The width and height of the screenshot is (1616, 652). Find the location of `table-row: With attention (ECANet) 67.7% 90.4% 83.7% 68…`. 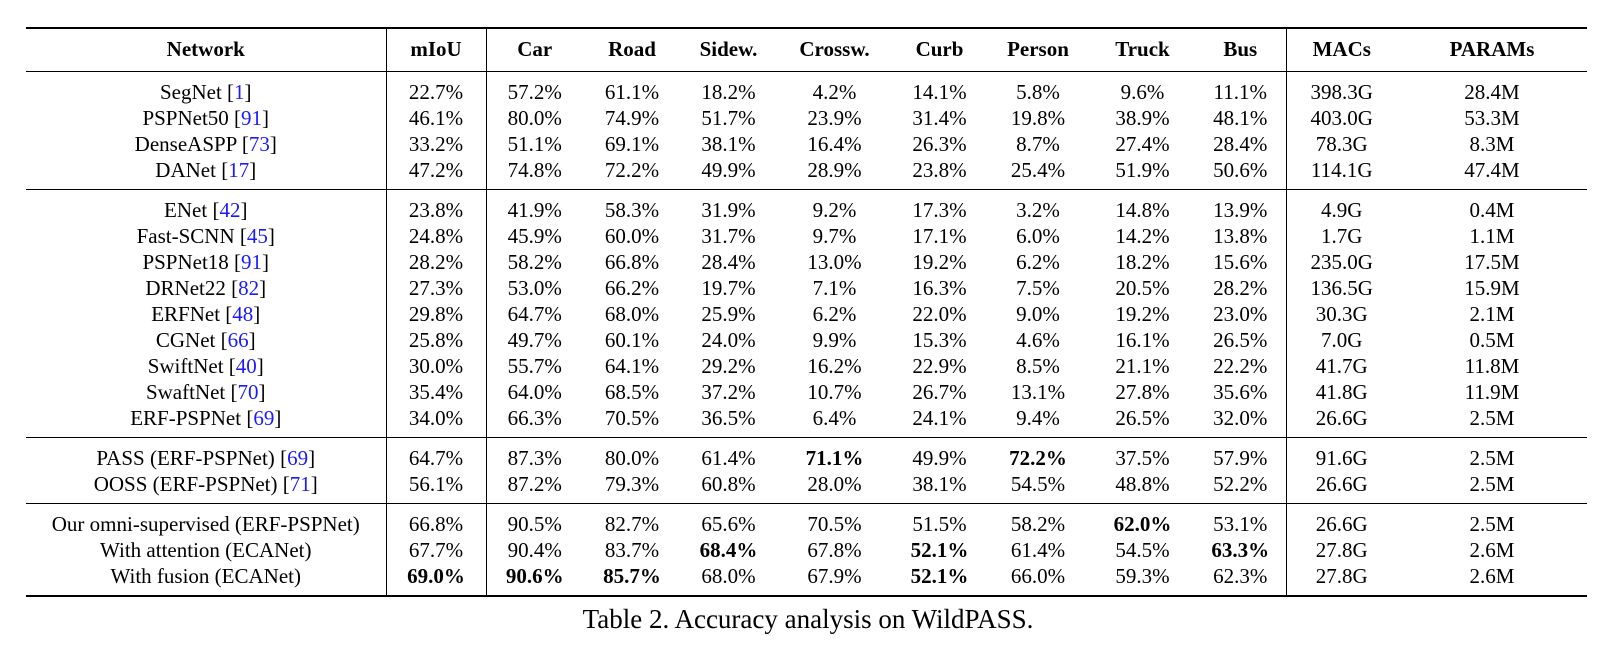

table-row: With attention (ECANet) 67.7% 90.4% 83.7% 68… is located at coordinates (806, 550).